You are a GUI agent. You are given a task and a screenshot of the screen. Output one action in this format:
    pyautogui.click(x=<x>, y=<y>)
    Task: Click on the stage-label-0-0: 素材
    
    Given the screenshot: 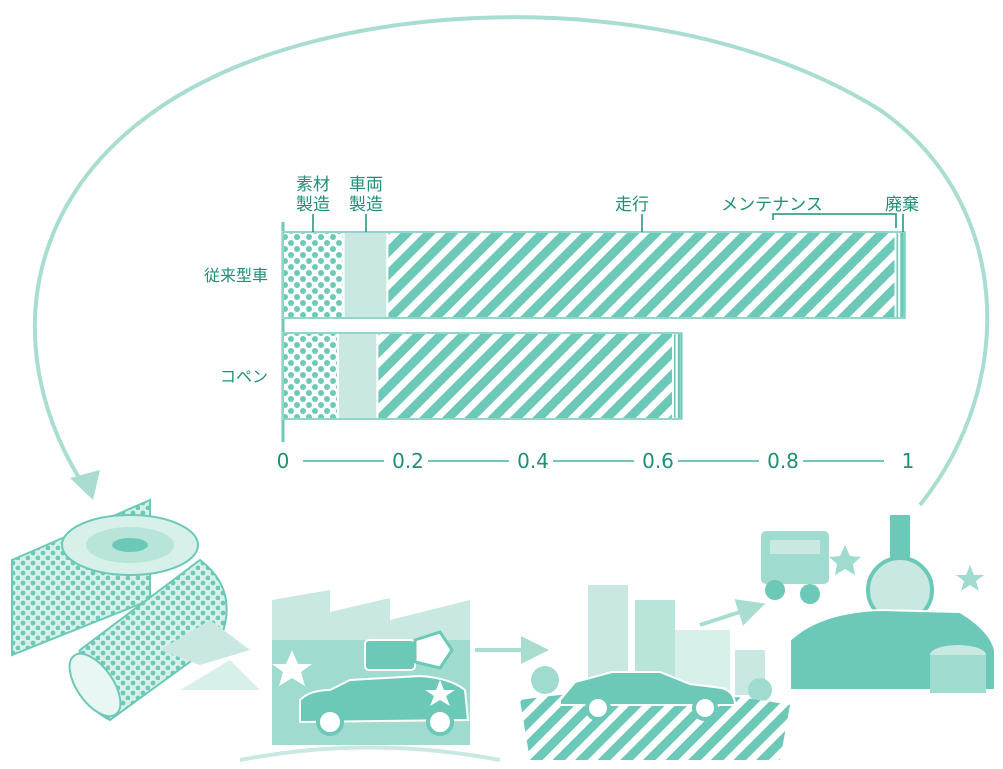 What is the action you would take?
    pyautogui.click(x=313, y=185)
    